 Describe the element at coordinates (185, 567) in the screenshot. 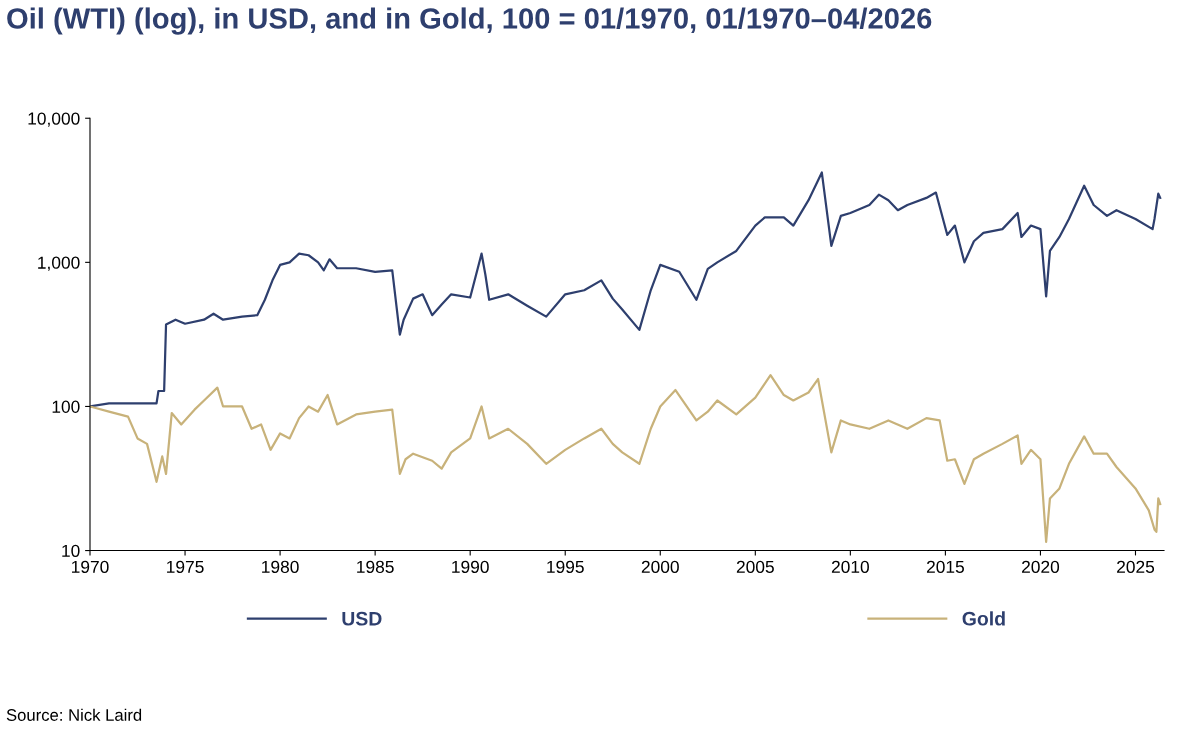

I see `x-tick-label: 1975` at that location.